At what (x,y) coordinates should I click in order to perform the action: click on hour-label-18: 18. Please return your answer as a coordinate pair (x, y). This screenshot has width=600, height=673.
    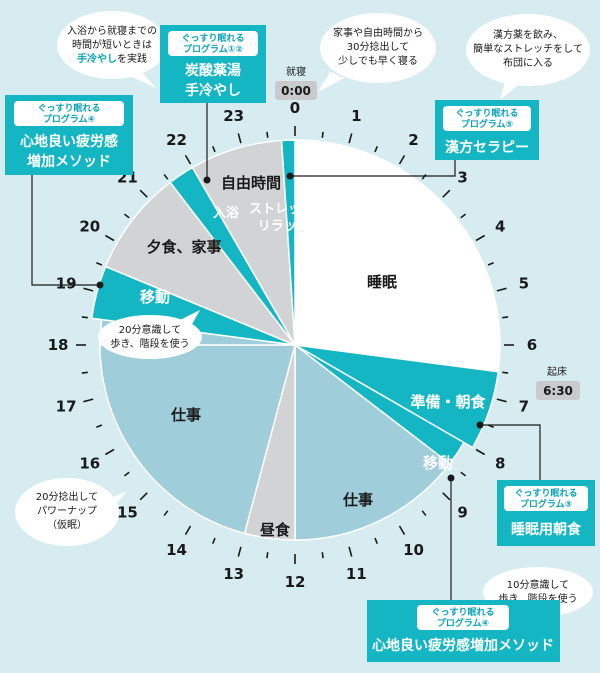
    Looking at the image, I should click on (58, 345).